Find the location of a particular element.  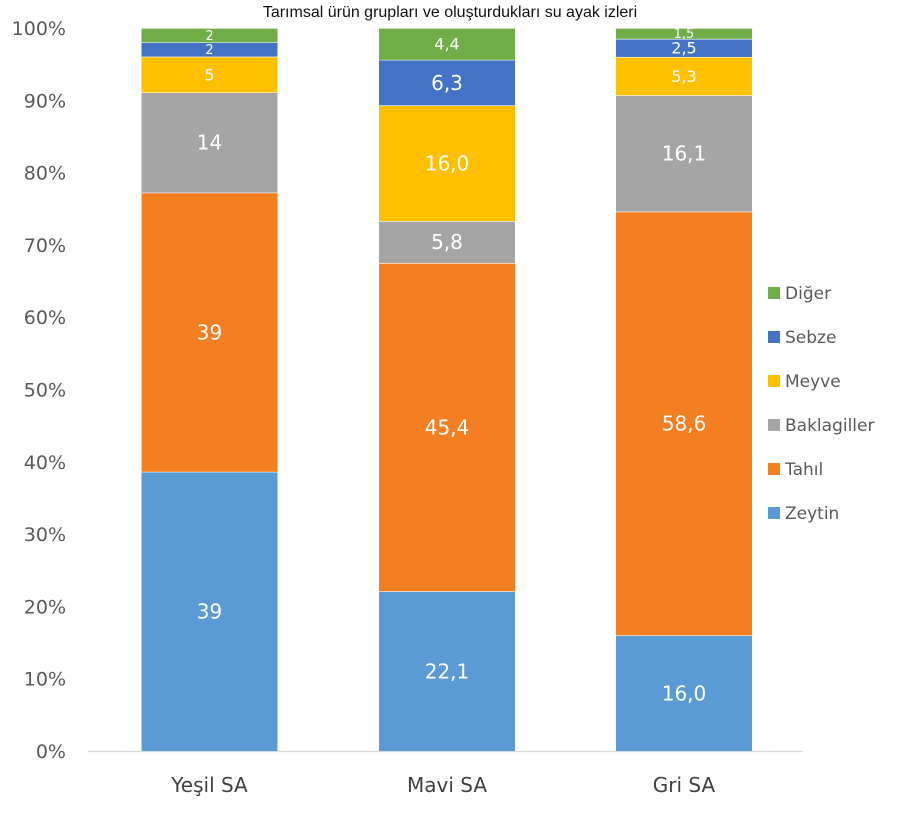

x-tick-label: Mavi SA is located at coordinates (447, 785).